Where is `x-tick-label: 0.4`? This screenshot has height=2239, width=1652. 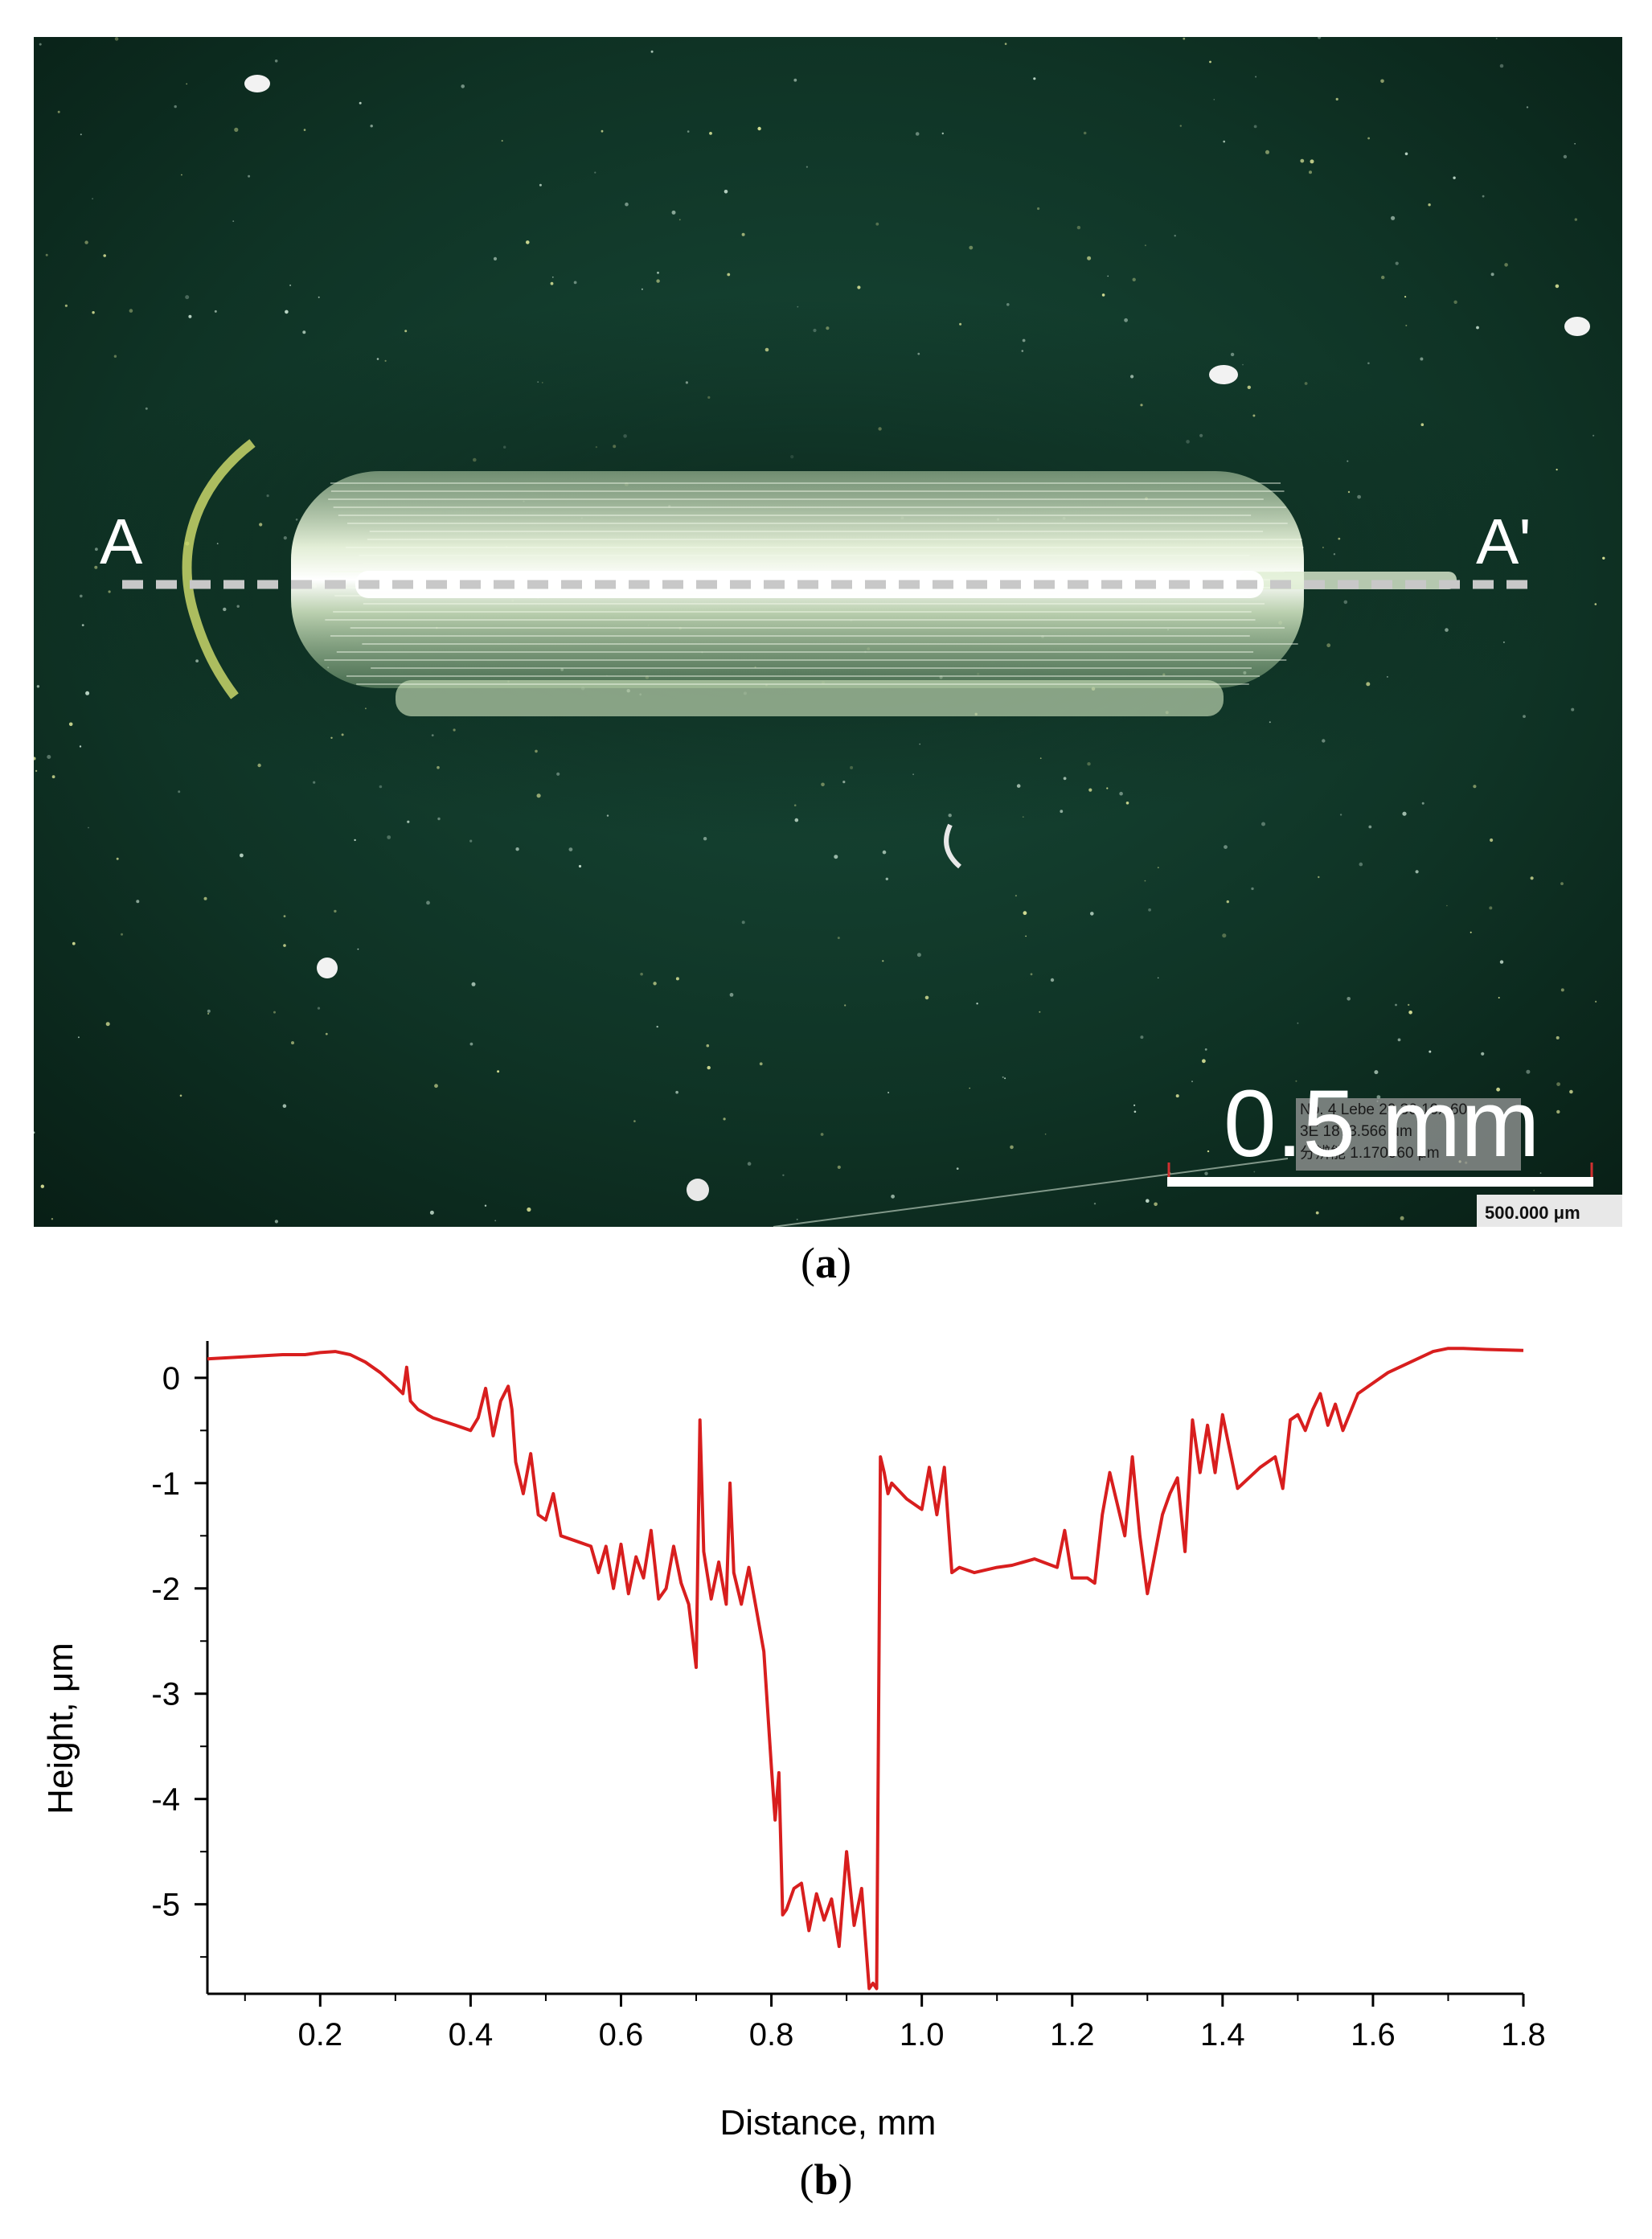 x-tick-label: 0.4 is located at coordinates (471, 2034).